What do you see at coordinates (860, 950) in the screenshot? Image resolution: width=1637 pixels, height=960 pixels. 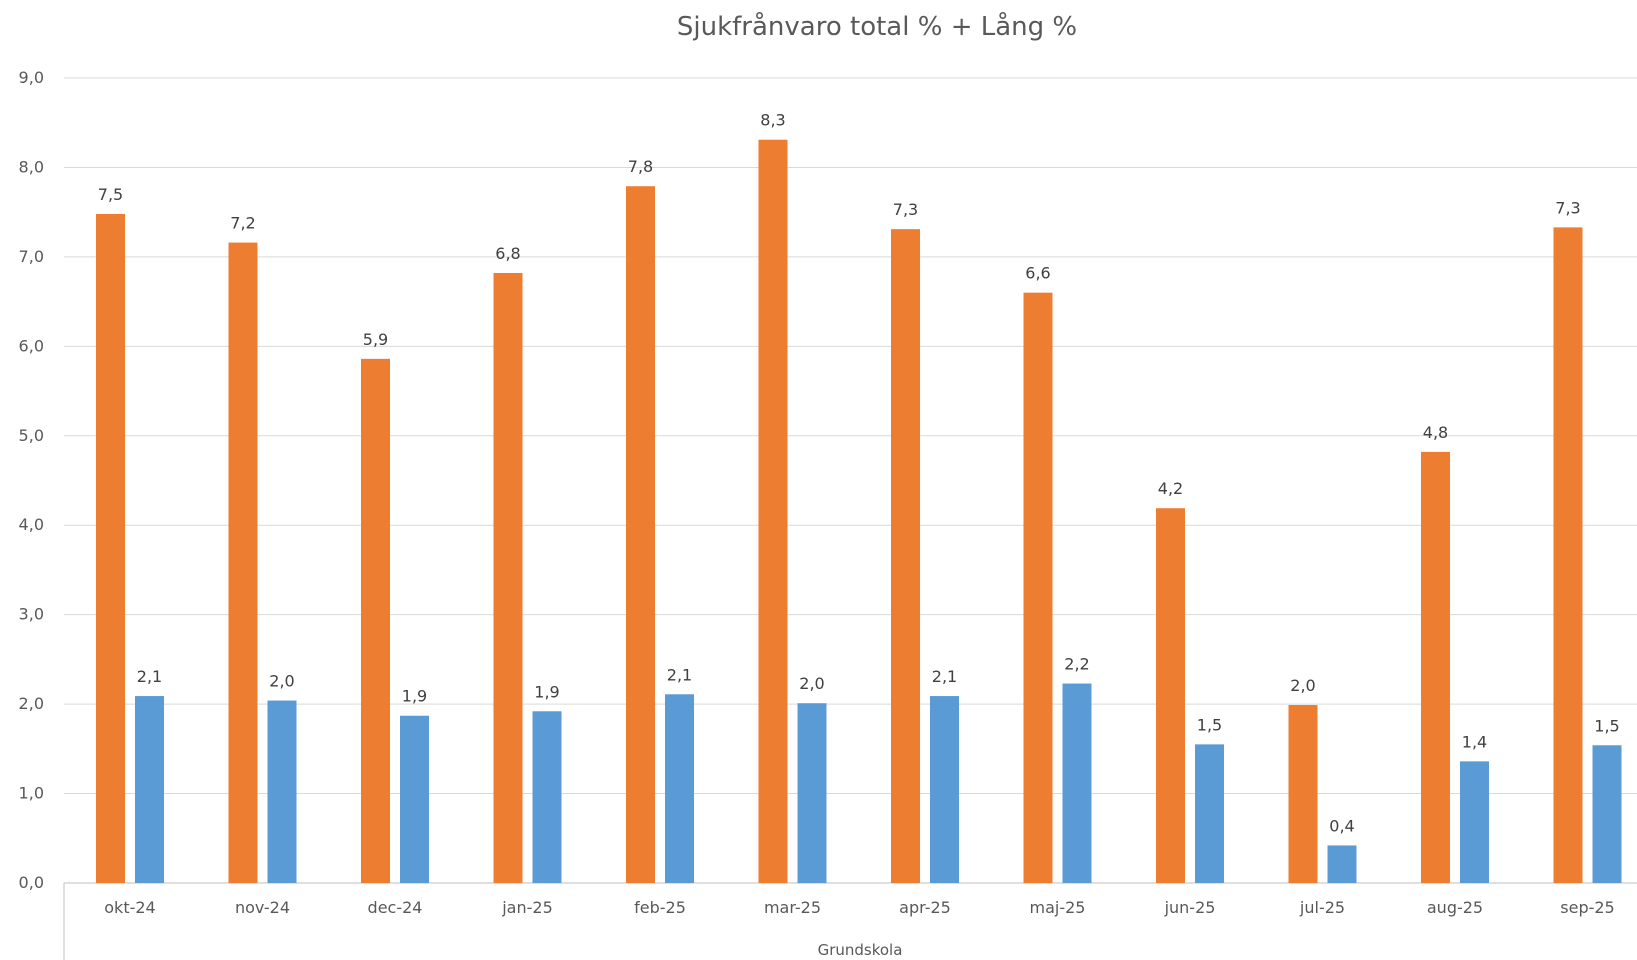 I see `x-axis-title: Grundskola` at bounding box center [860, 950].